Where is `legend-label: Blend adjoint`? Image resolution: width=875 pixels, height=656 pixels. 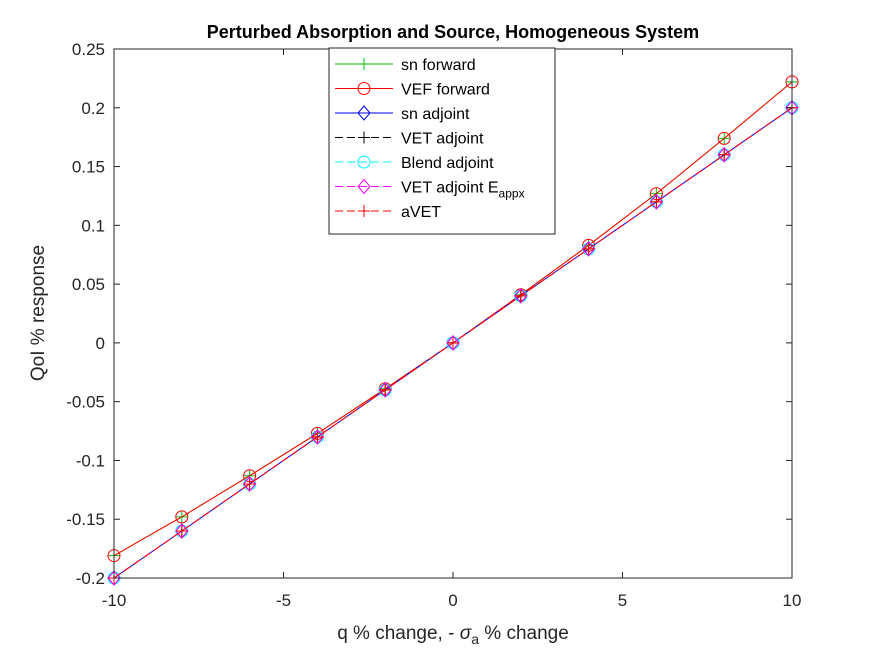
legend-label: Blend adjoint is located at coordinates (447, 163).